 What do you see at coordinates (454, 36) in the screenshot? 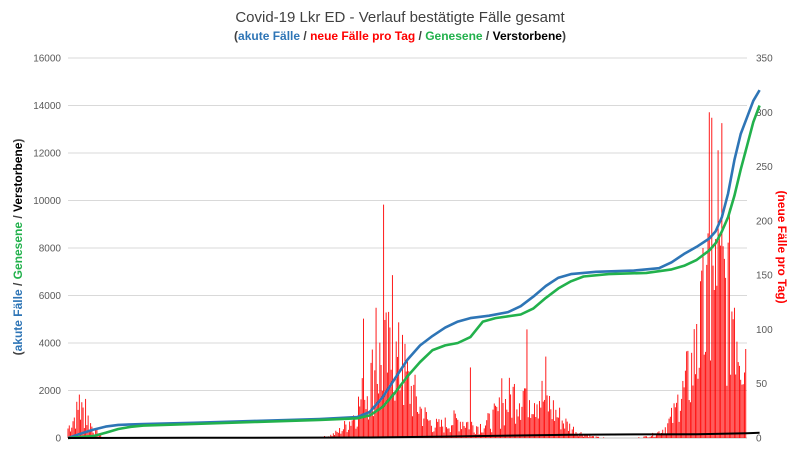
I see `subtitle-part: Genesene` at bounding box center [454, 36].